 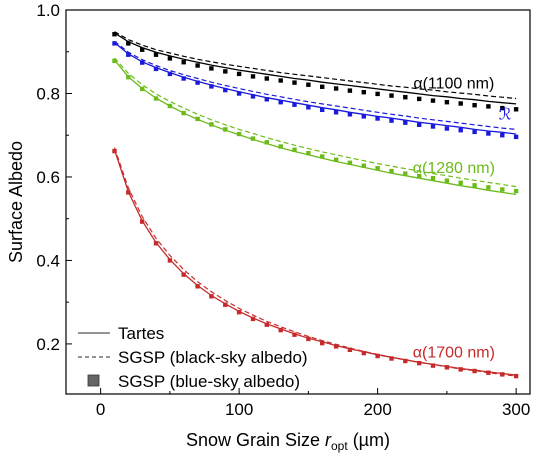 I want to click on series-annotation: ℛ, so click(x=505, y=114).